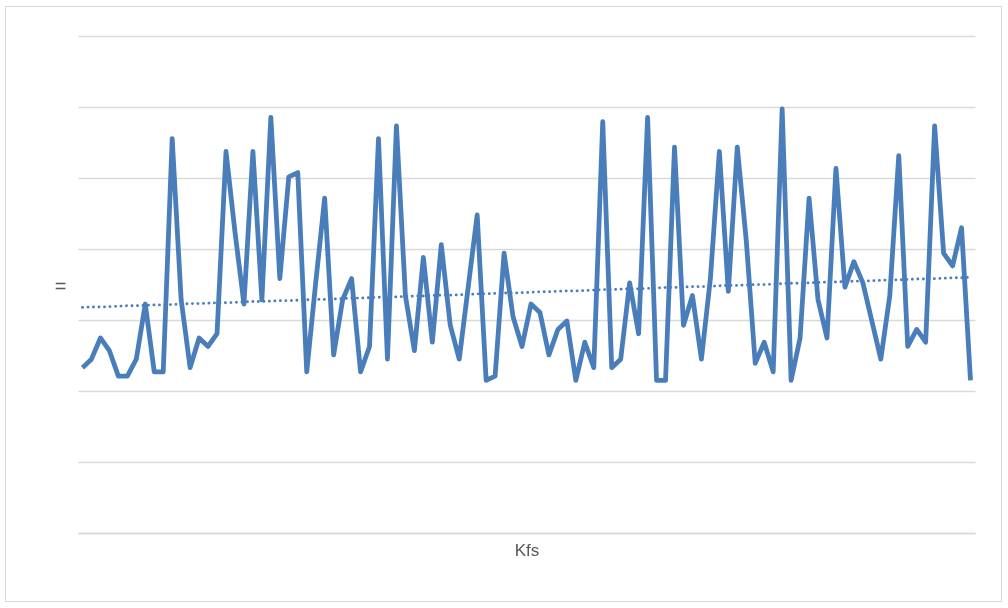  What do you see at coordinates (60, 286) in the screenshot?
I see `y-axis-title: =` at bounding box center [60, 286].